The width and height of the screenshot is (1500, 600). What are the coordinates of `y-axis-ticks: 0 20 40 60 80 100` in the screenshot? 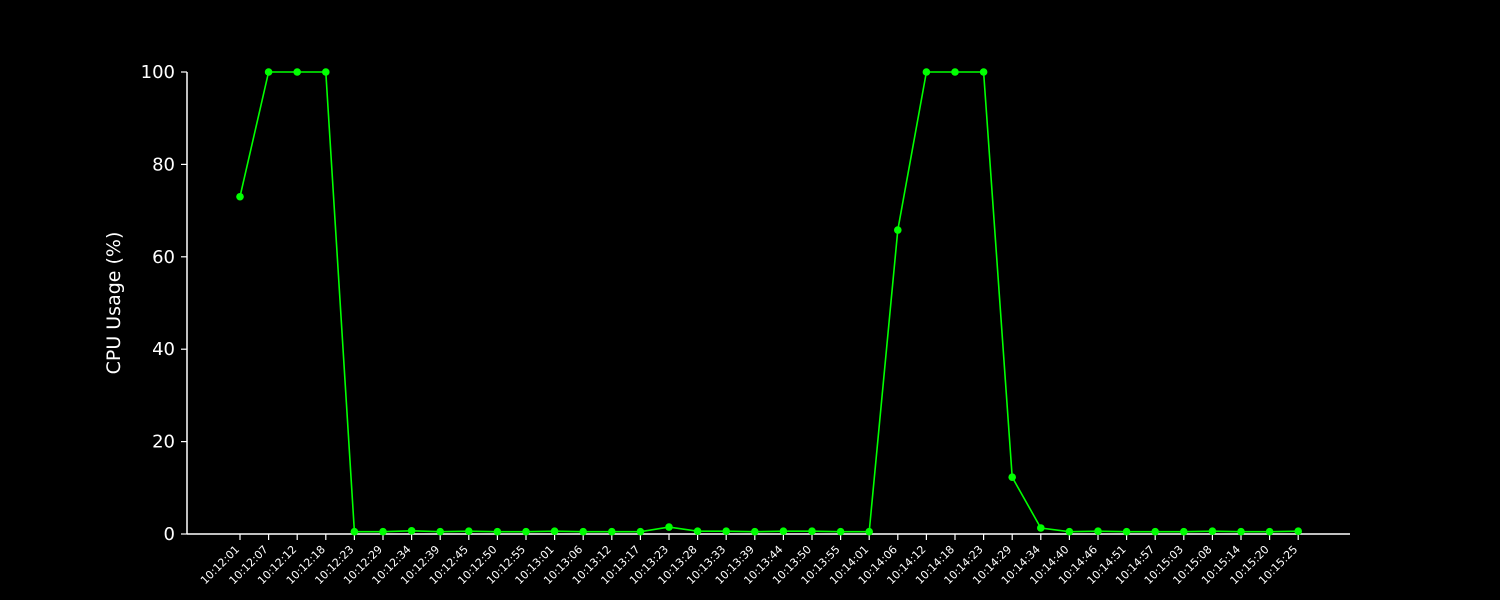 It's located at (164, 303).